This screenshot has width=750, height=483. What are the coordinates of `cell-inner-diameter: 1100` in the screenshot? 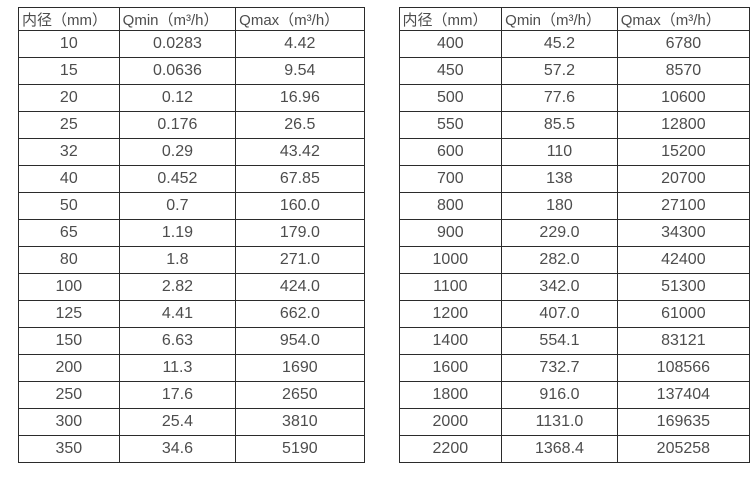 It's located at (450, 287).